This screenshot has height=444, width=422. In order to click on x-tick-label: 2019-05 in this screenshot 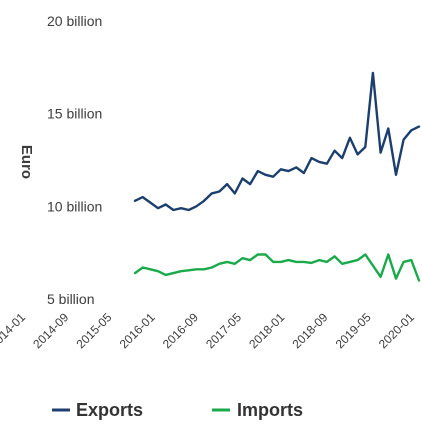, I will do `click(353, 330)`.